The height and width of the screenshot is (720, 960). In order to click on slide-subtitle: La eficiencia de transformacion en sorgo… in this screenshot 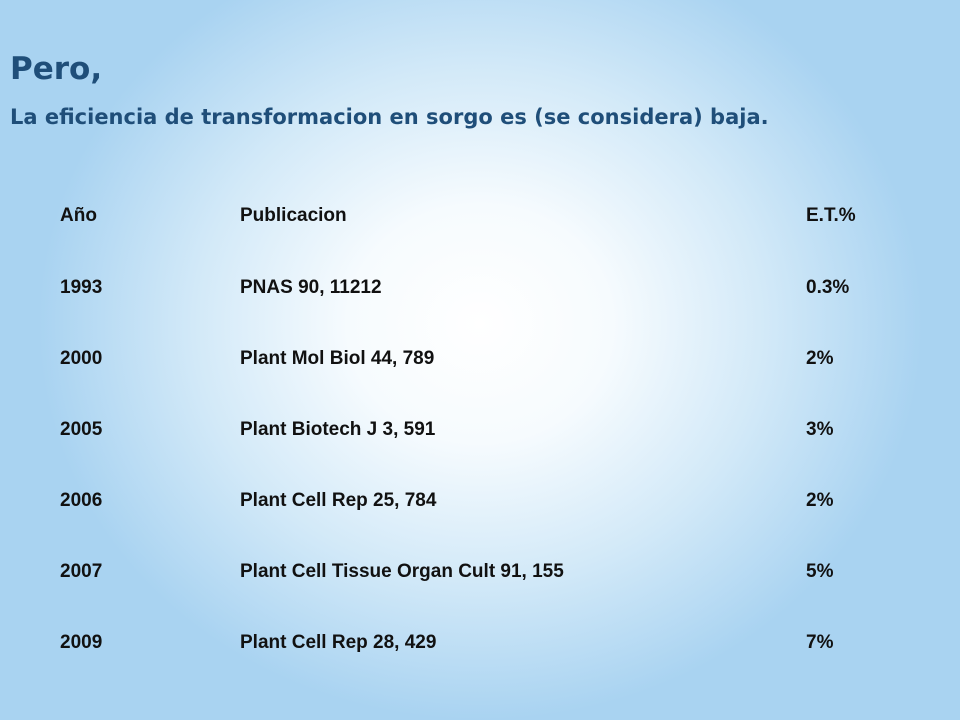, I will do `click(389, 117)`.